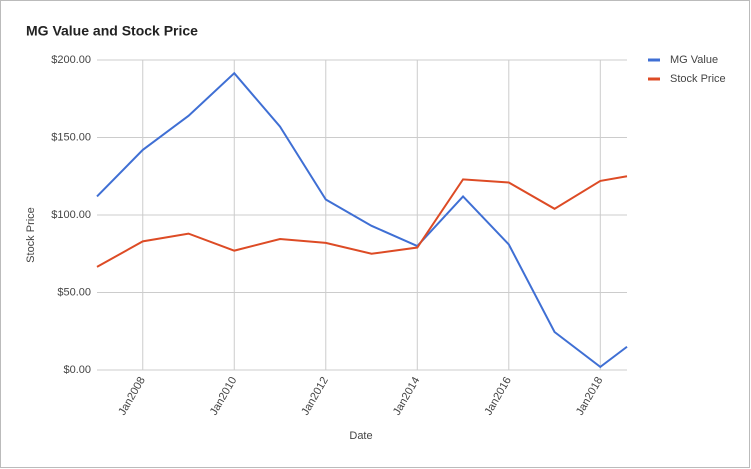 This screenshot has height=469, width=751. What do you see at coordinates (360, 436) in the screenshot?
I see `x-axis-title: Date` at bounding box center [360, 436].